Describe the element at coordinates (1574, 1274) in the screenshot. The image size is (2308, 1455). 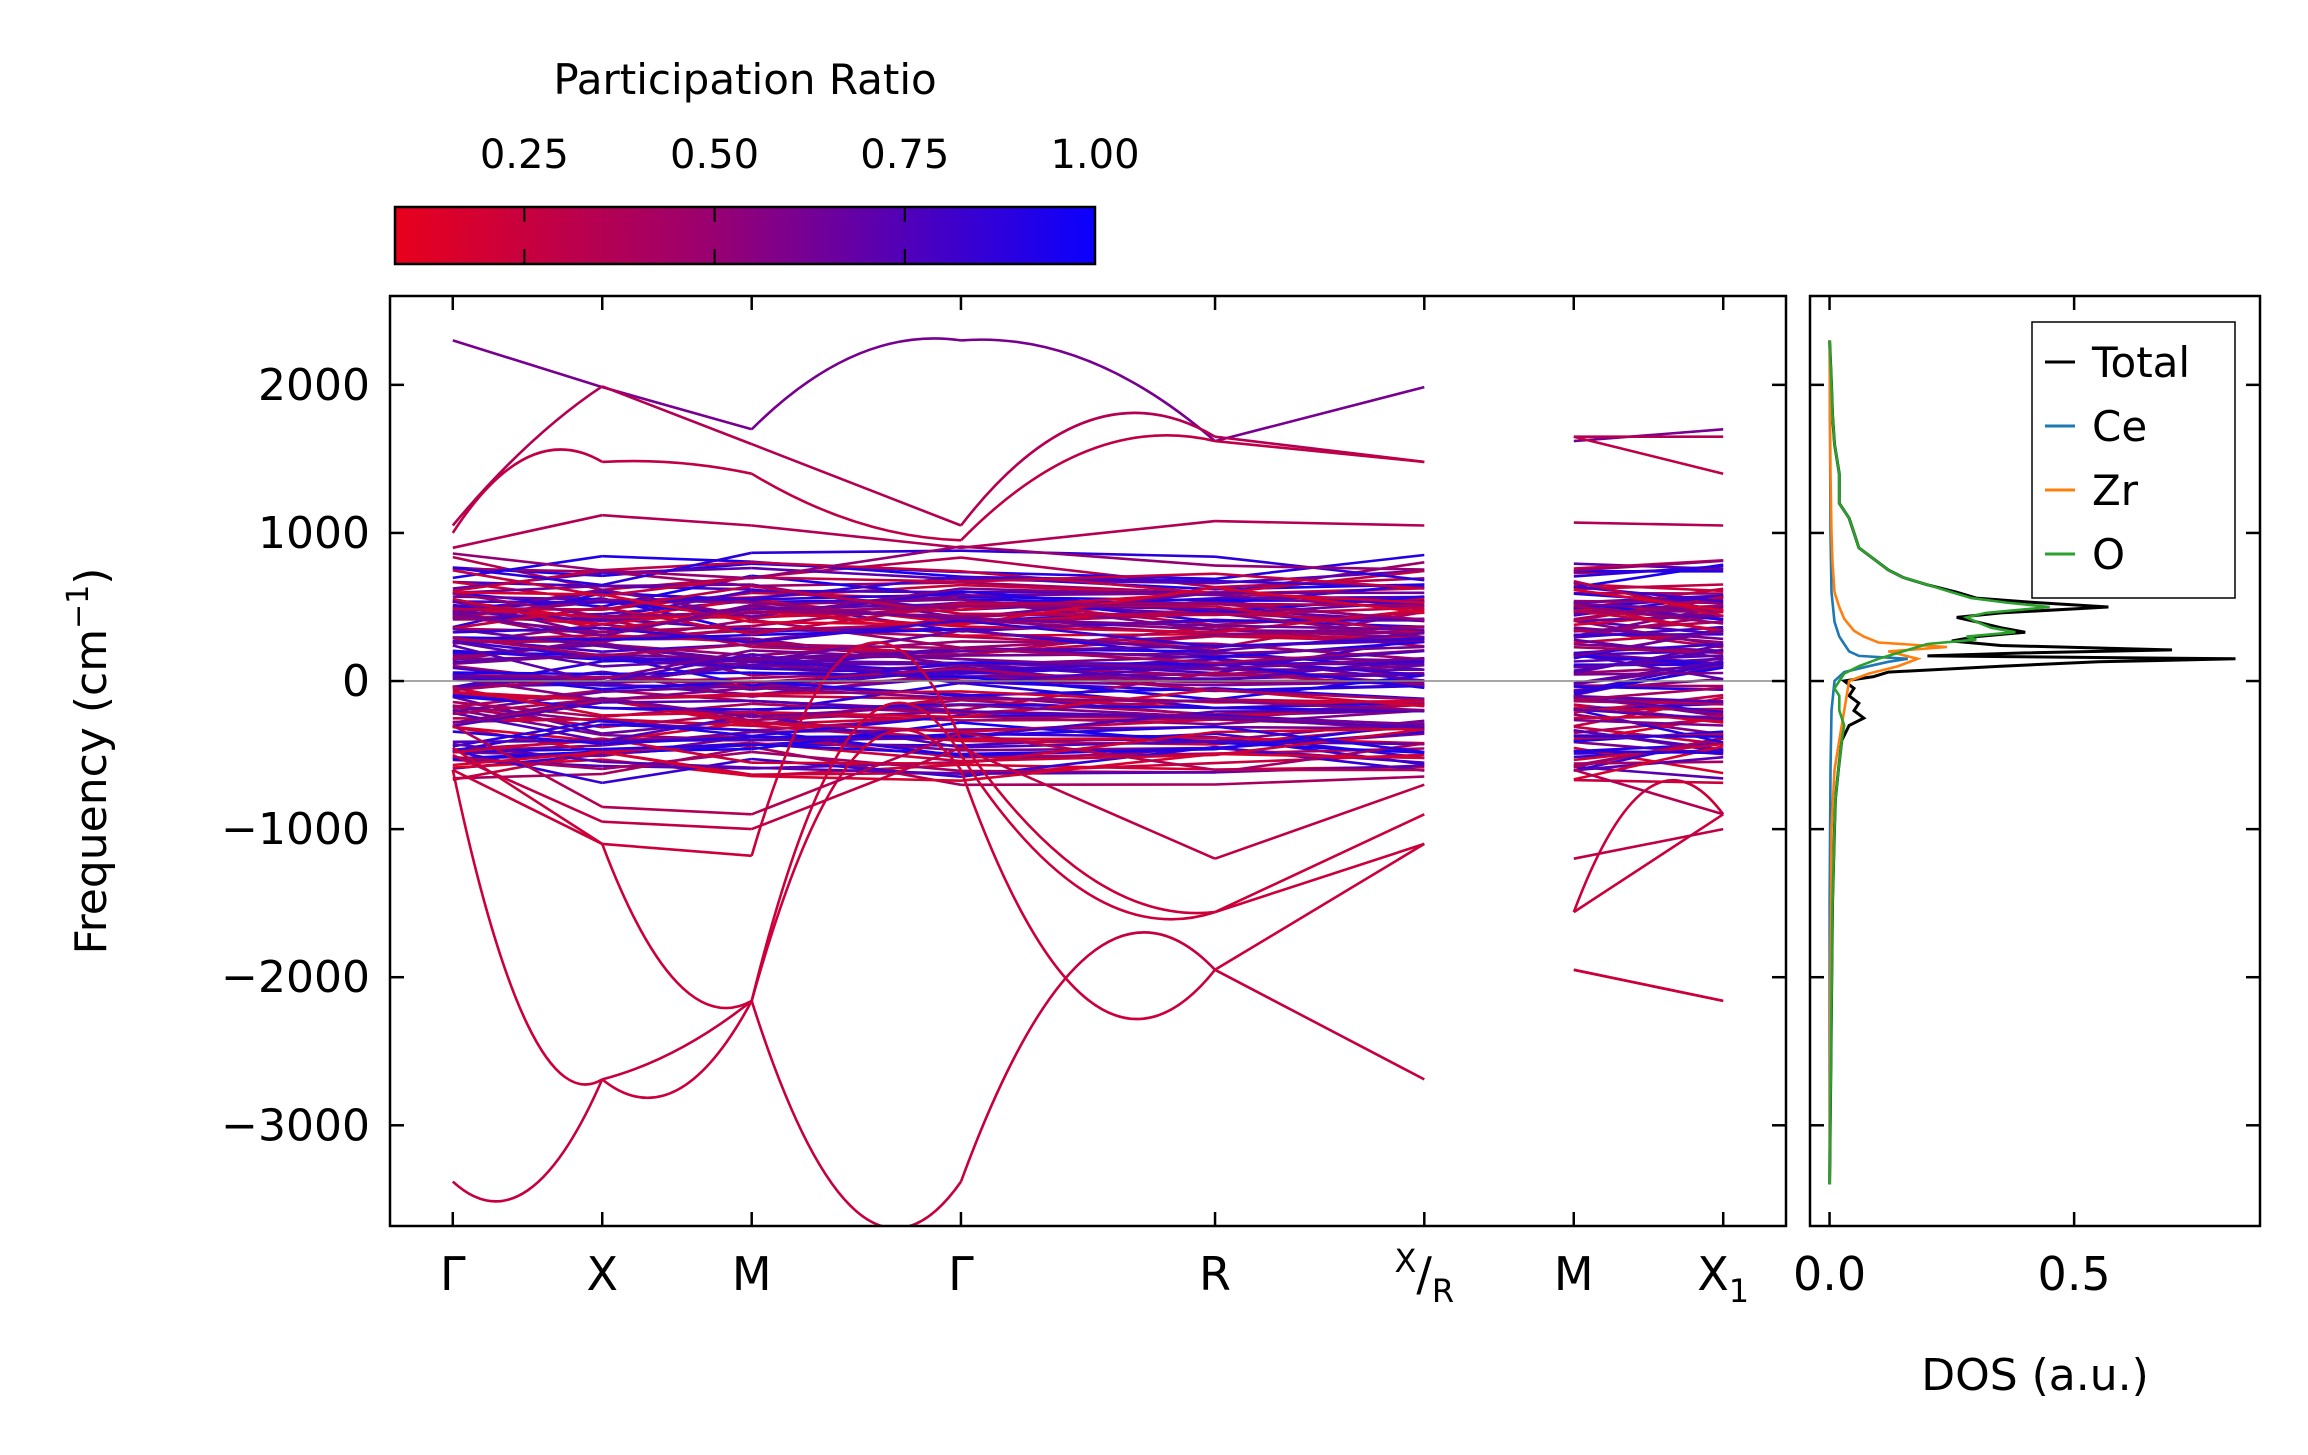
I see `high-symmetry-label: M` at that location.